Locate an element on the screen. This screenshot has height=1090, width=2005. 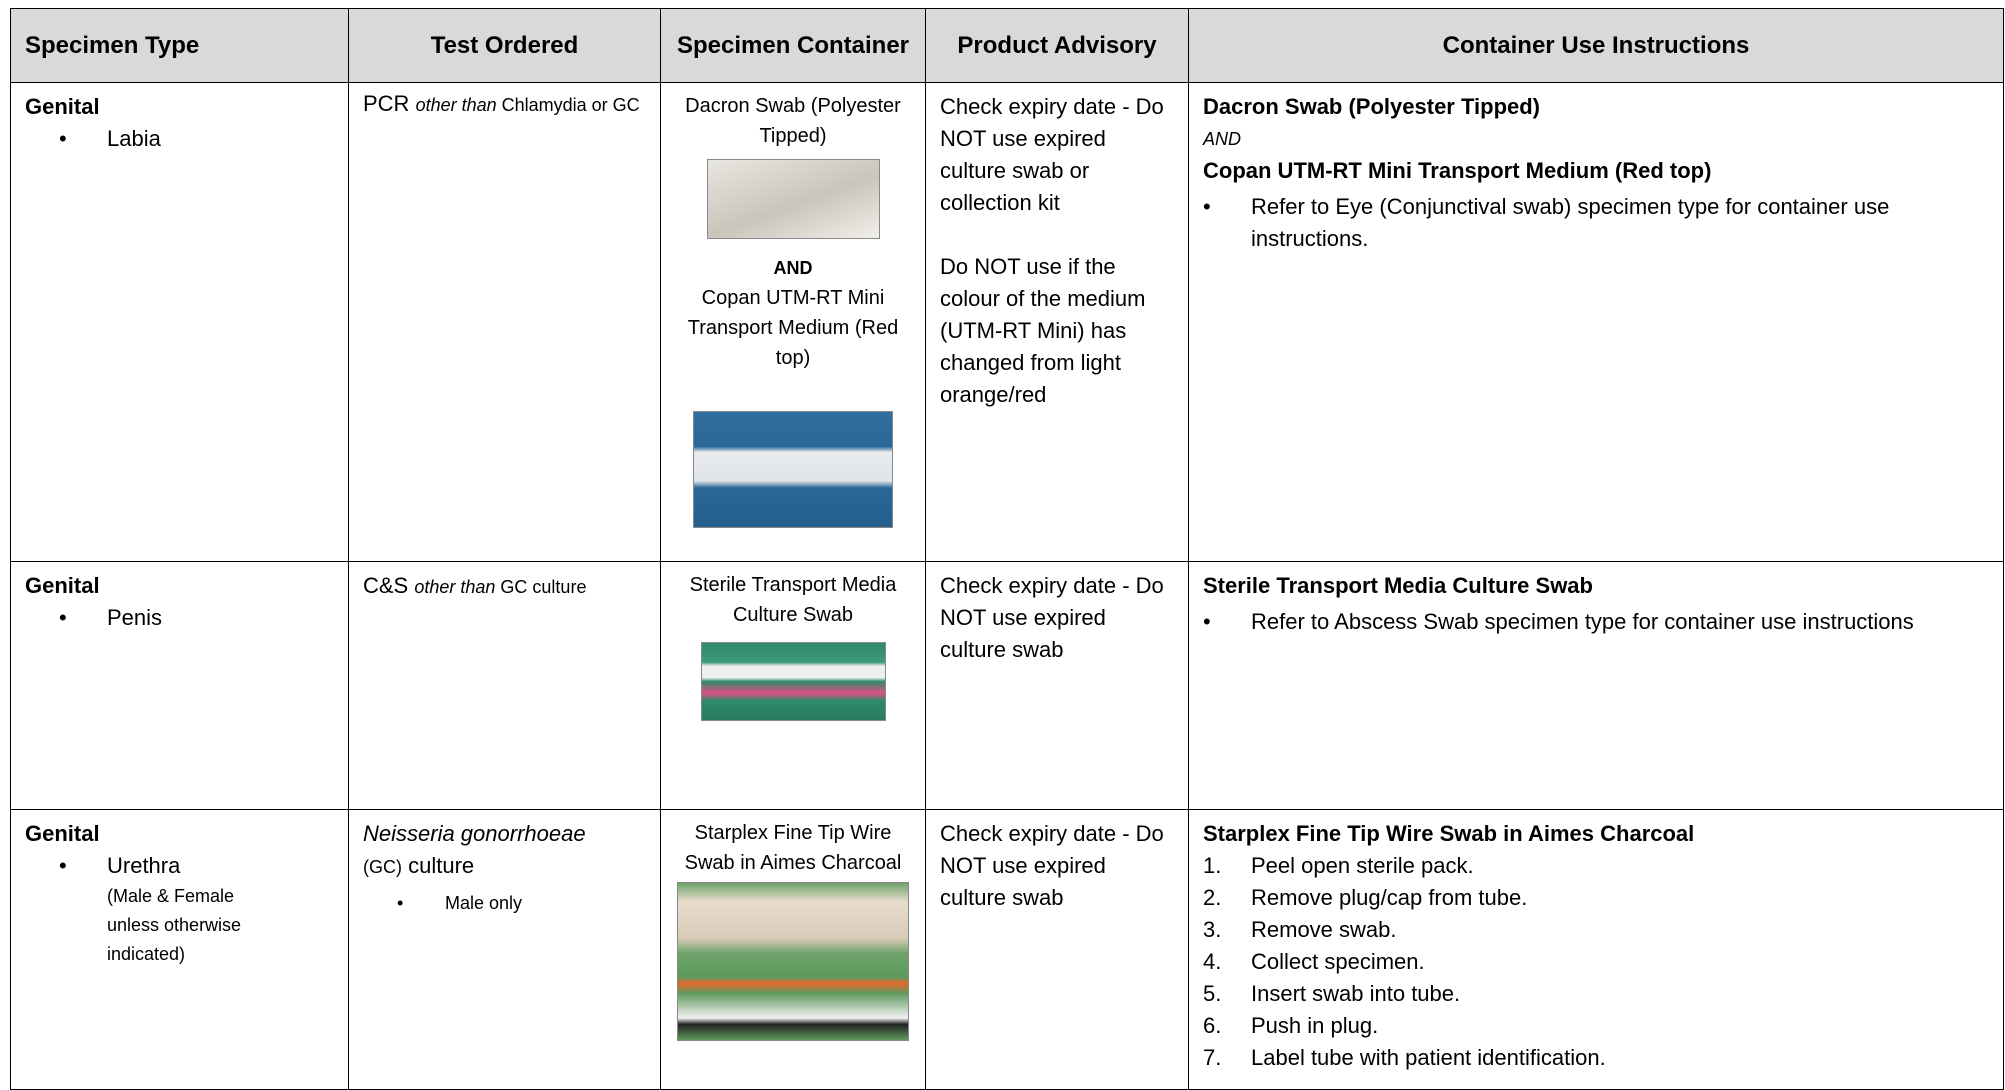
item: Labia is located at coordinates (134, 138).